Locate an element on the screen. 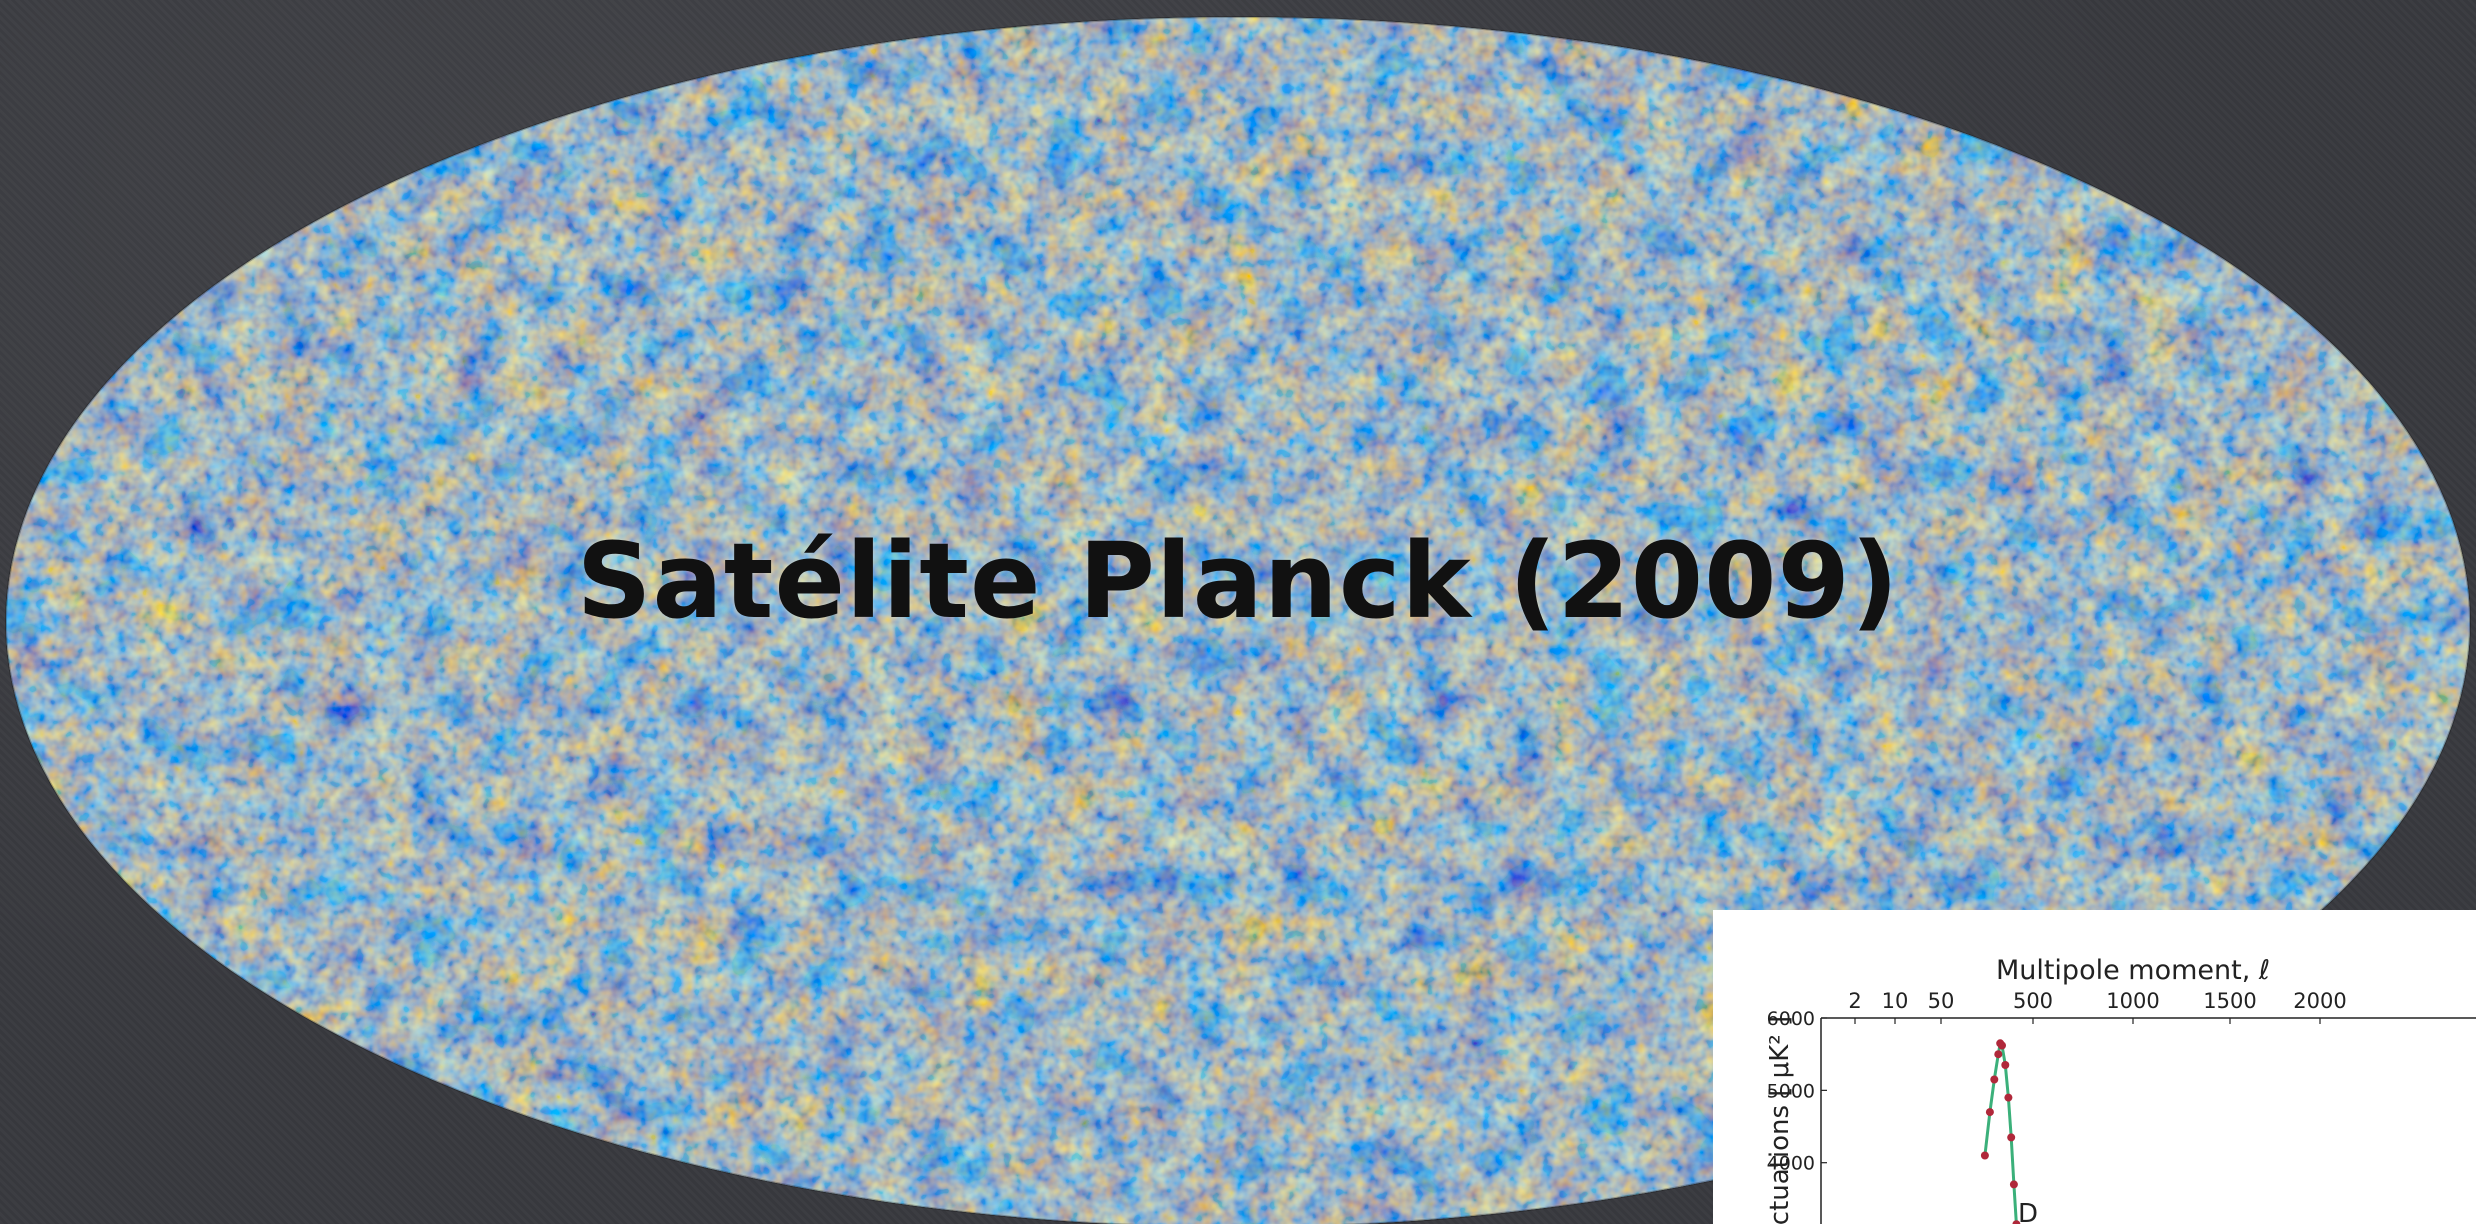 The image size is (2476, 1224). top-tick-label: 1000 is located at coordinates (2132, 1001).